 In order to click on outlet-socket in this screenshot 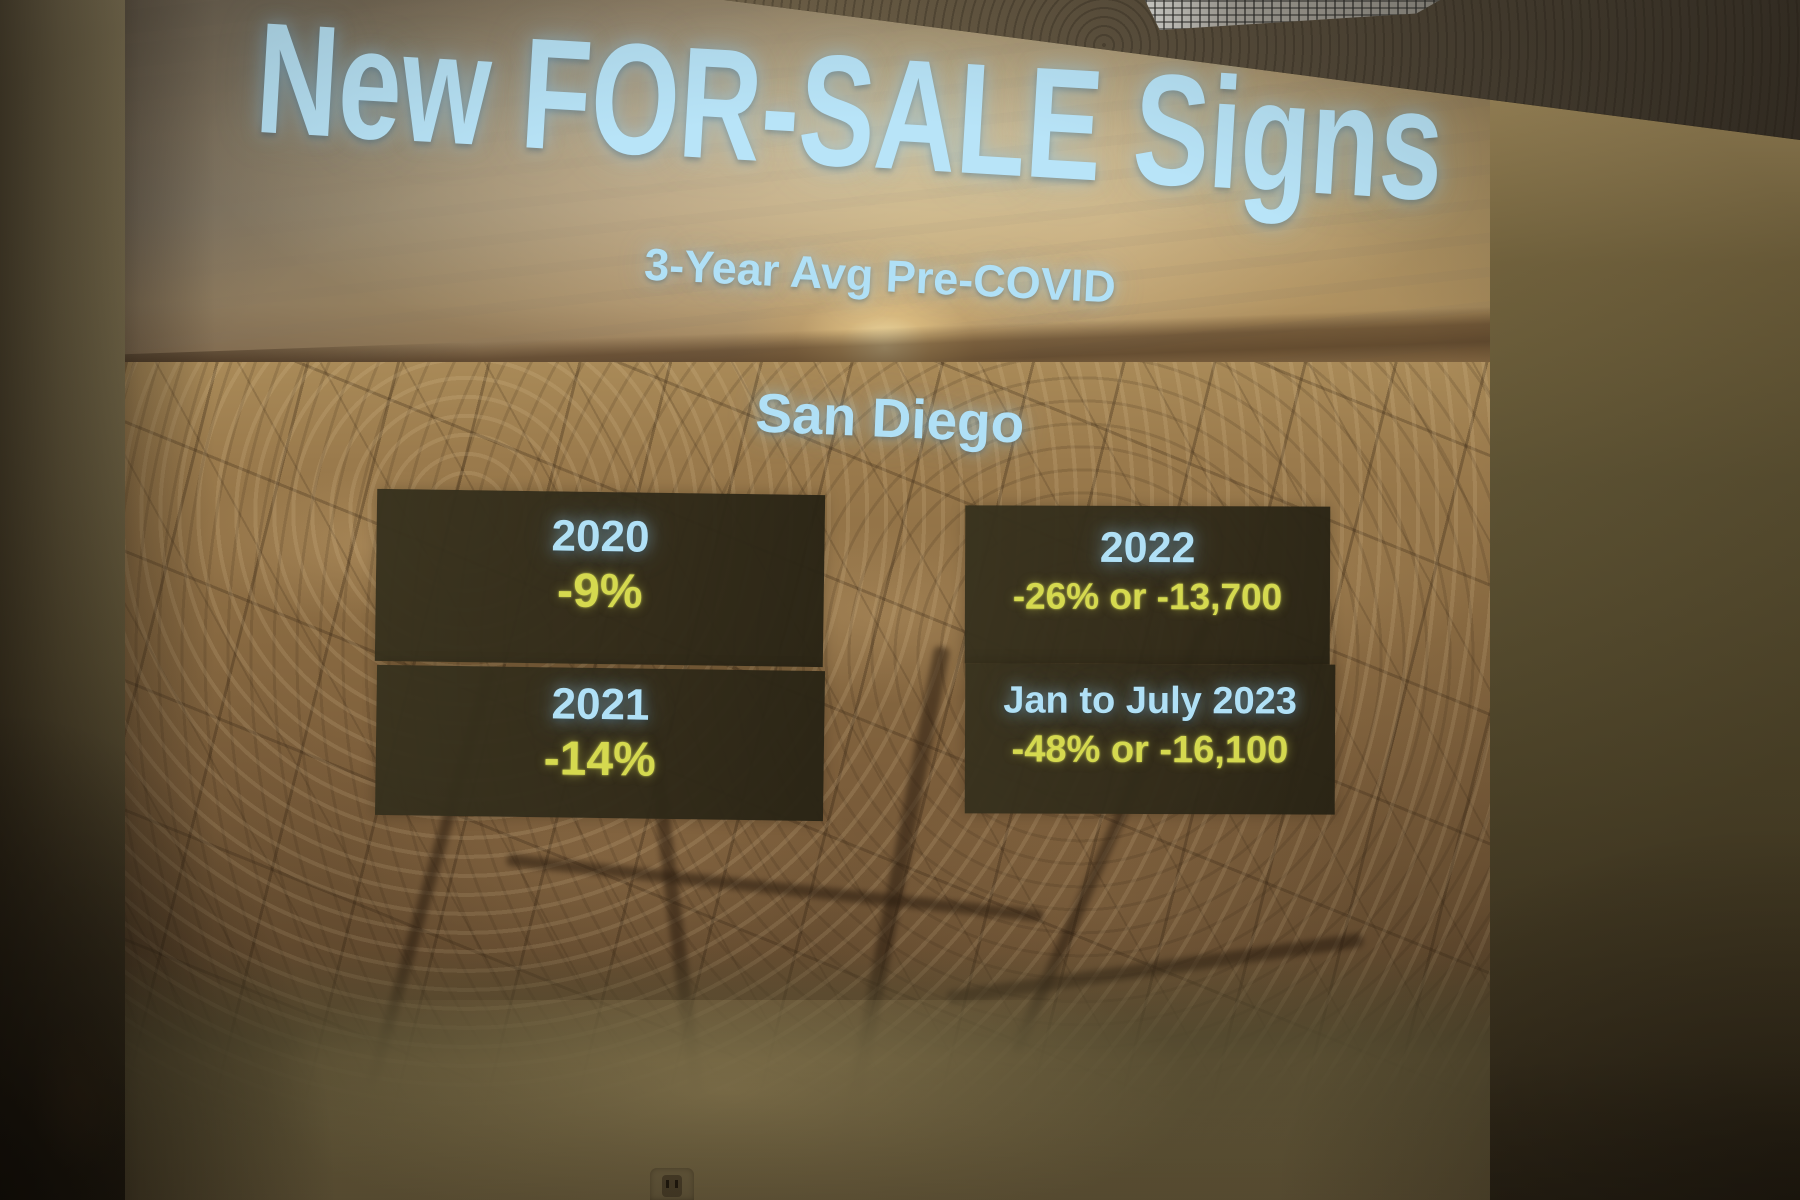, I will do `click(672, 1186)`.